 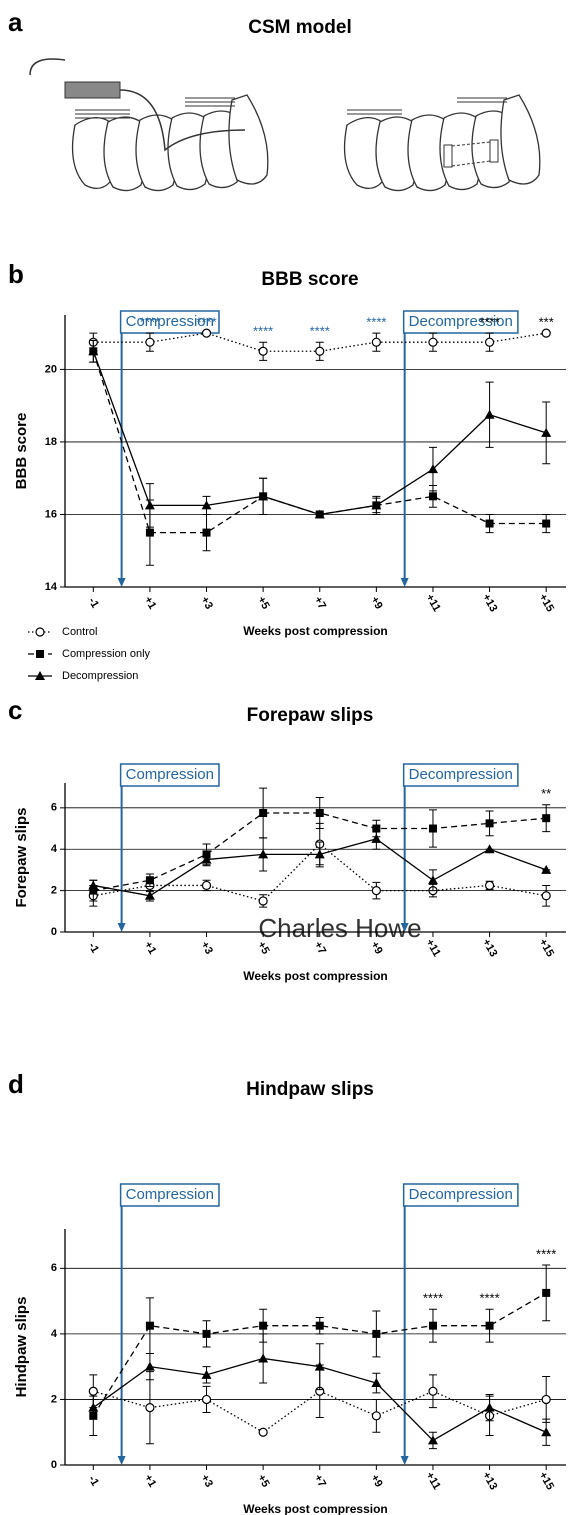 I want to click on legend-label: Compression only, so click(x=106, y=654).